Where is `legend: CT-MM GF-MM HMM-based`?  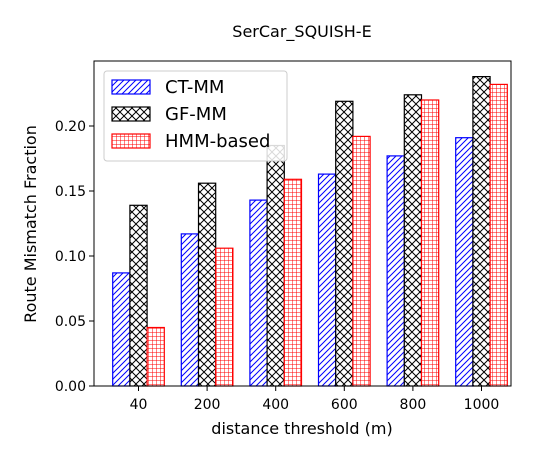
legend: CT-MM GF-MM HMM-based is located at coordinates (195, 116).